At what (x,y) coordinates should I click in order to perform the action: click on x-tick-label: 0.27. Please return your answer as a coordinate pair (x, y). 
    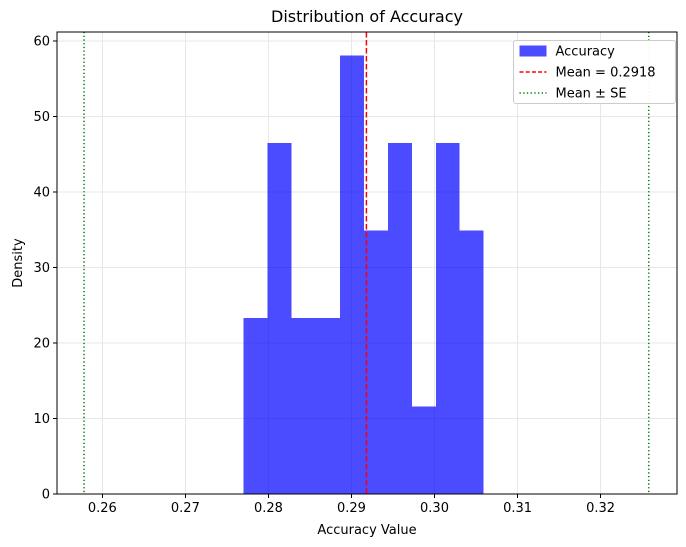
    Looking at the image, I should click on (185, 508).